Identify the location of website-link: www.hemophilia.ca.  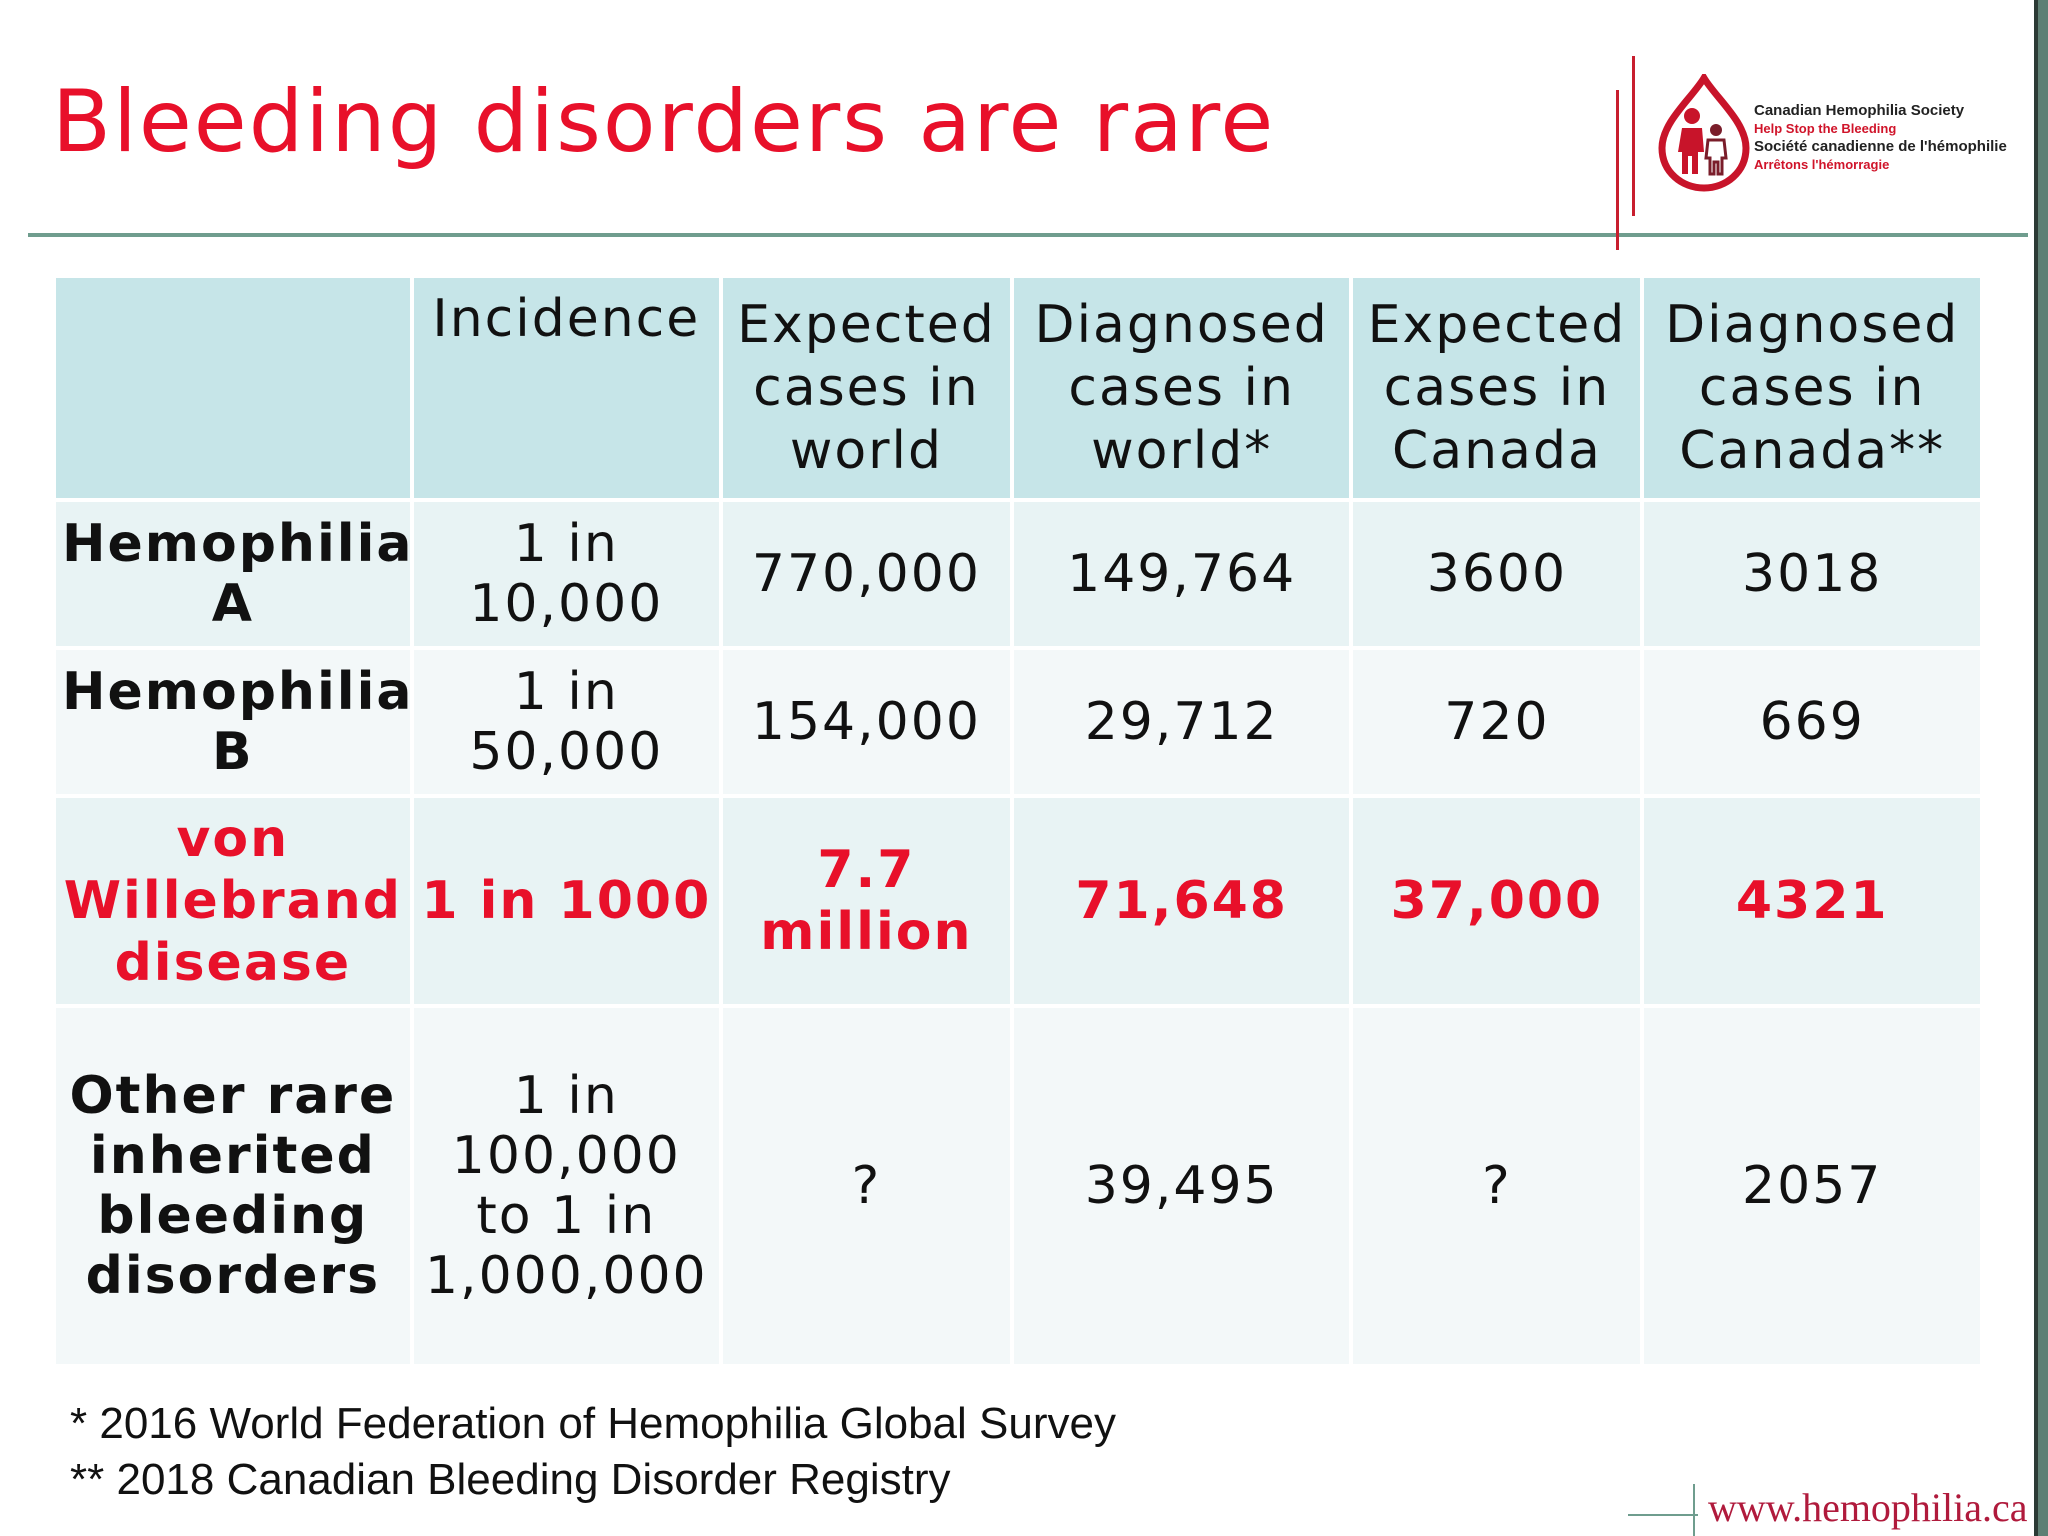
(1868, 1507).